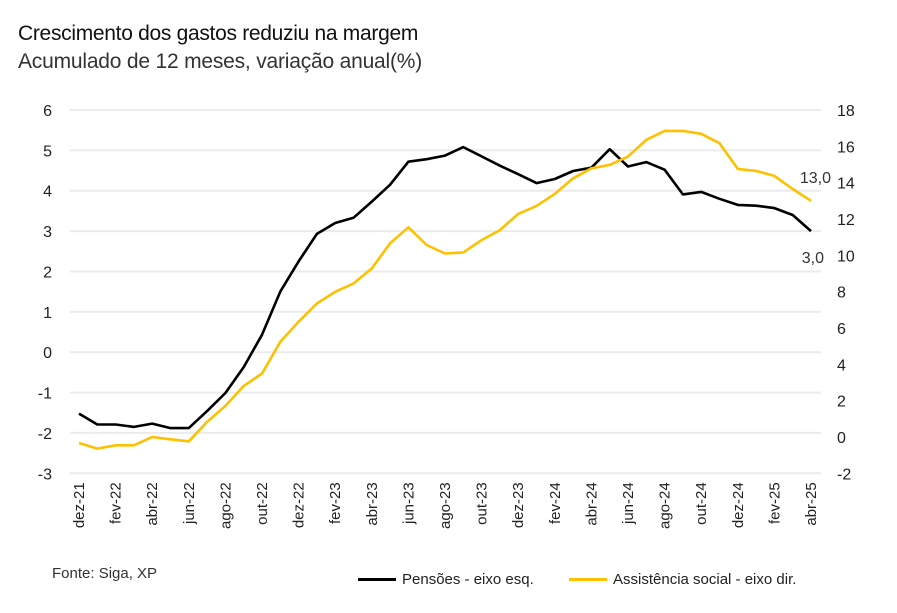 Image resolution: width=897 pixels, height=613 pixels. I want to click on end-label-assistencia: 13,0, so click(815, 178).